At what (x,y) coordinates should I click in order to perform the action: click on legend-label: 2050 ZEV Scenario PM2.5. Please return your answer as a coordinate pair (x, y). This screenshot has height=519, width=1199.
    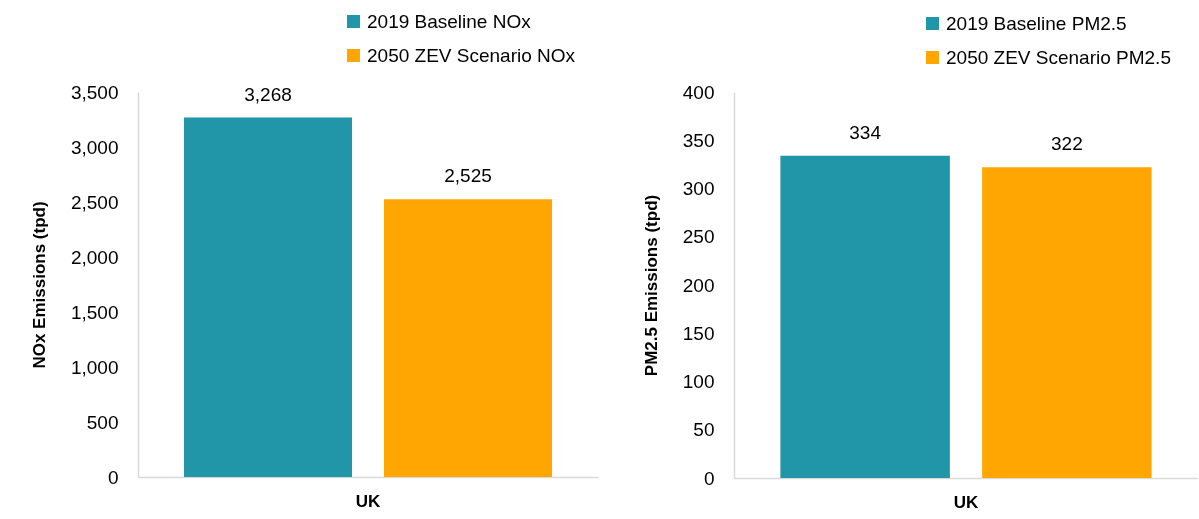
    Looking at the image, I should click on (1058, 57).